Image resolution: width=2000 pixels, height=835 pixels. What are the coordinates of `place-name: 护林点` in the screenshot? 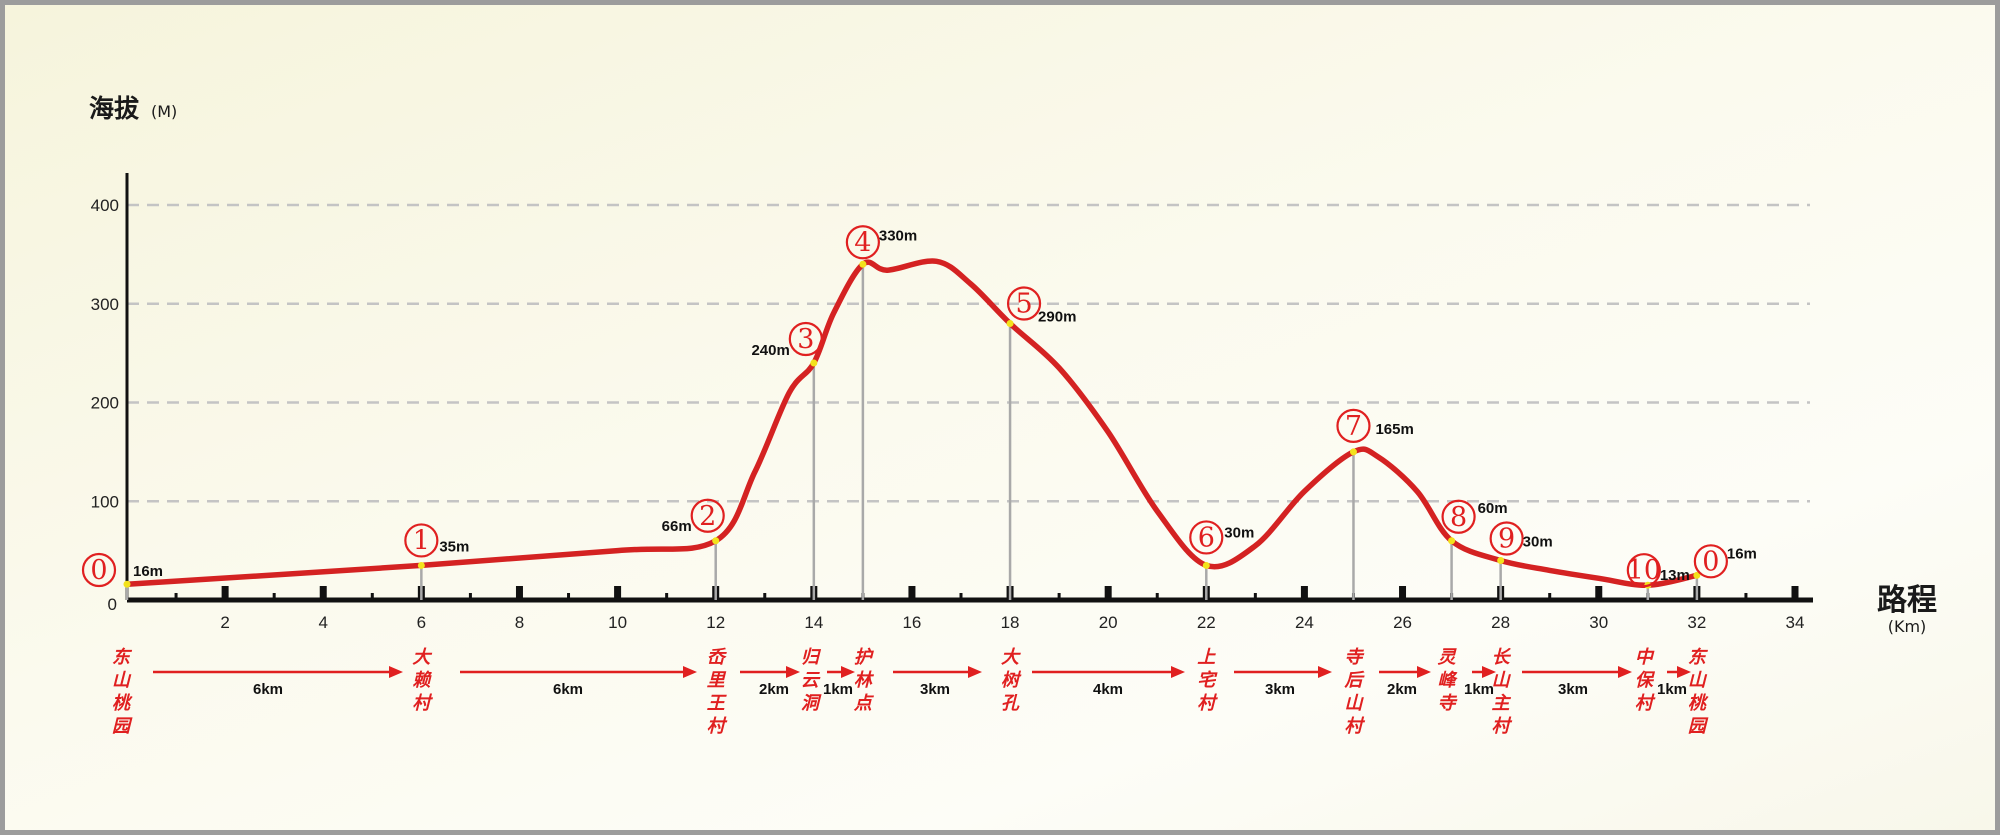 It's located at (864, 680).